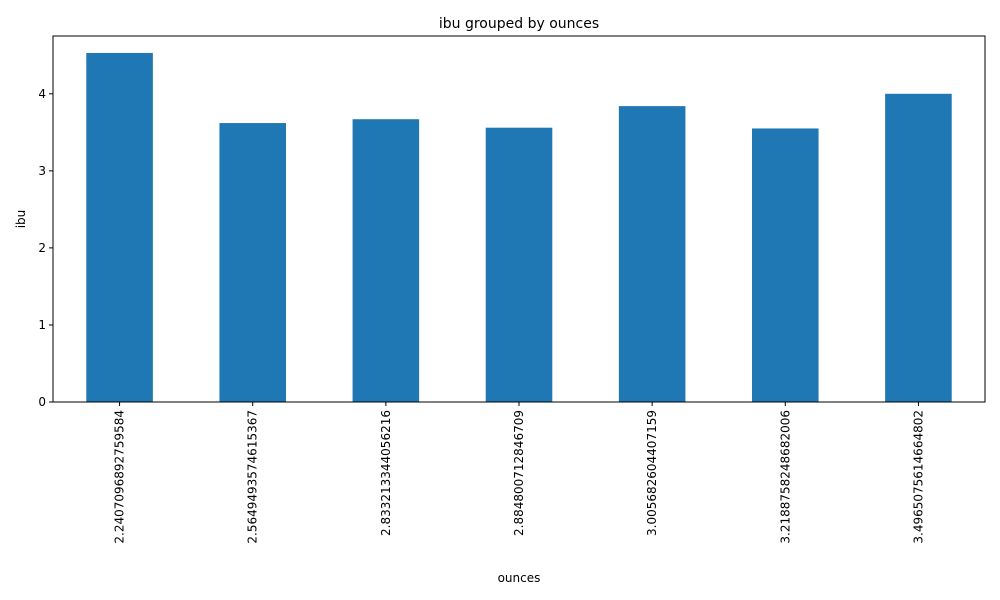 The image size is (1000, 600). I want to click on y-axis-label: ibu, so click(21, 219).